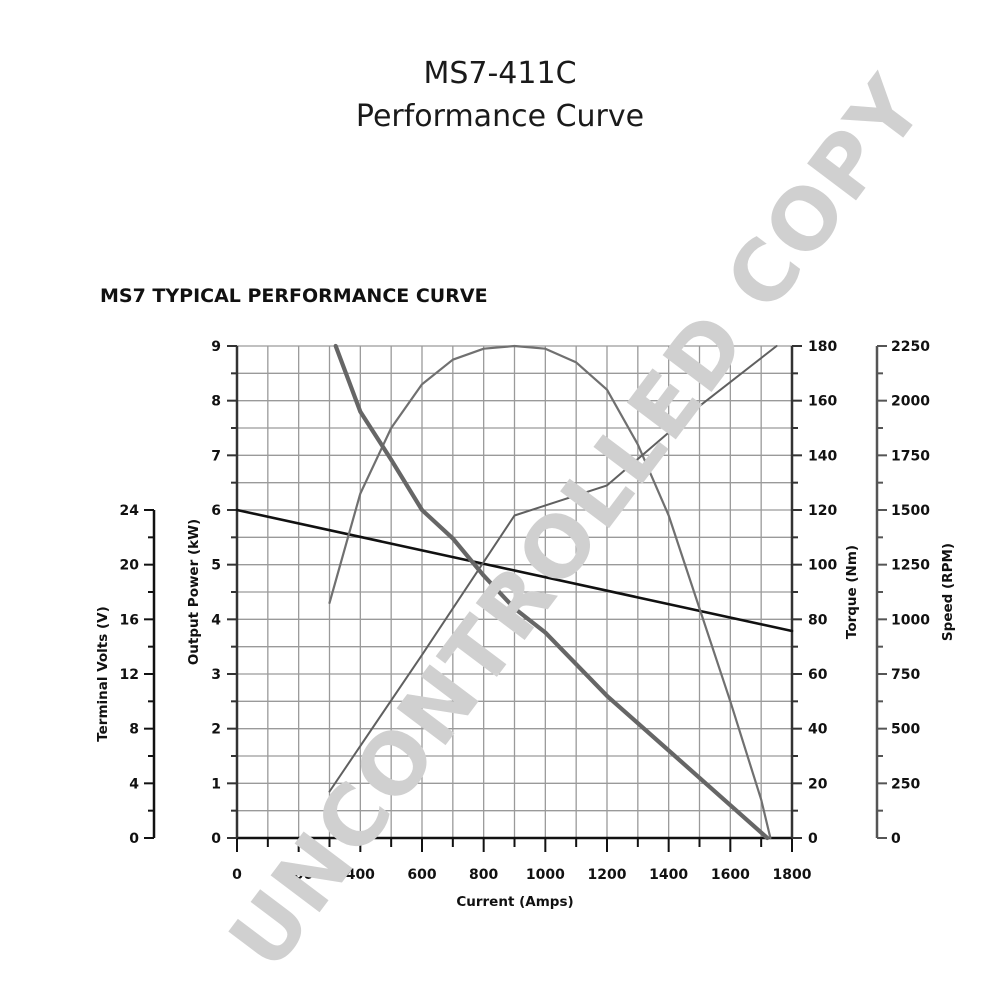 This screenshot has height=1000, width=1000. What do you see at coordinates (905, 784) in the screenshot?
I see `speed-tick-label: 250` at bounding box center [905, 784].